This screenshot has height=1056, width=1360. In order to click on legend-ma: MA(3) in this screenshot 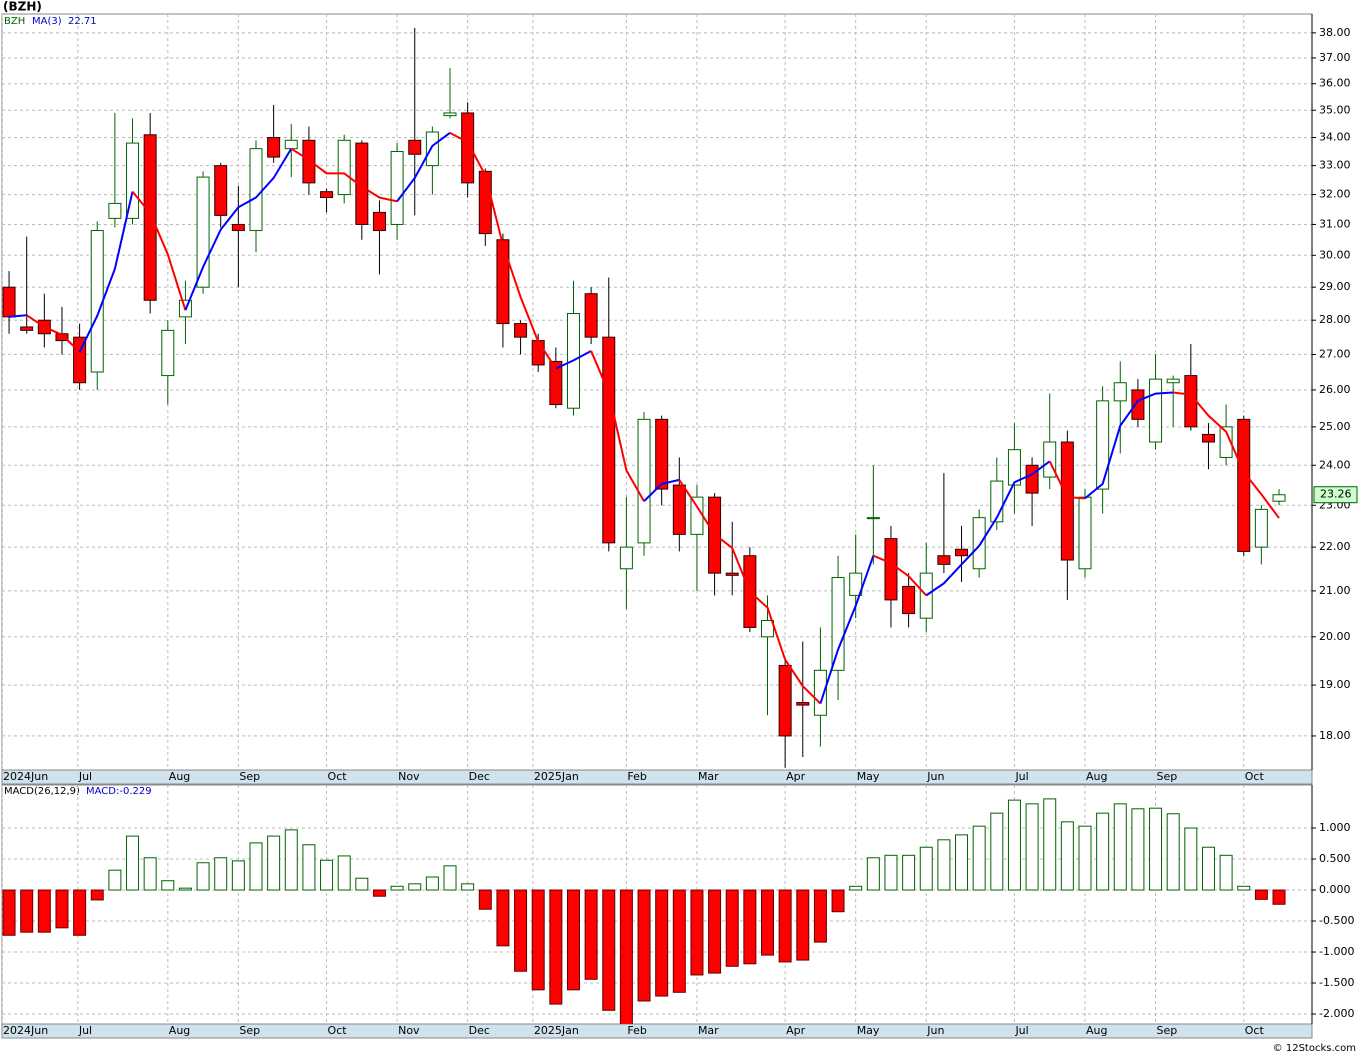, I will do `click(47, 21)`.